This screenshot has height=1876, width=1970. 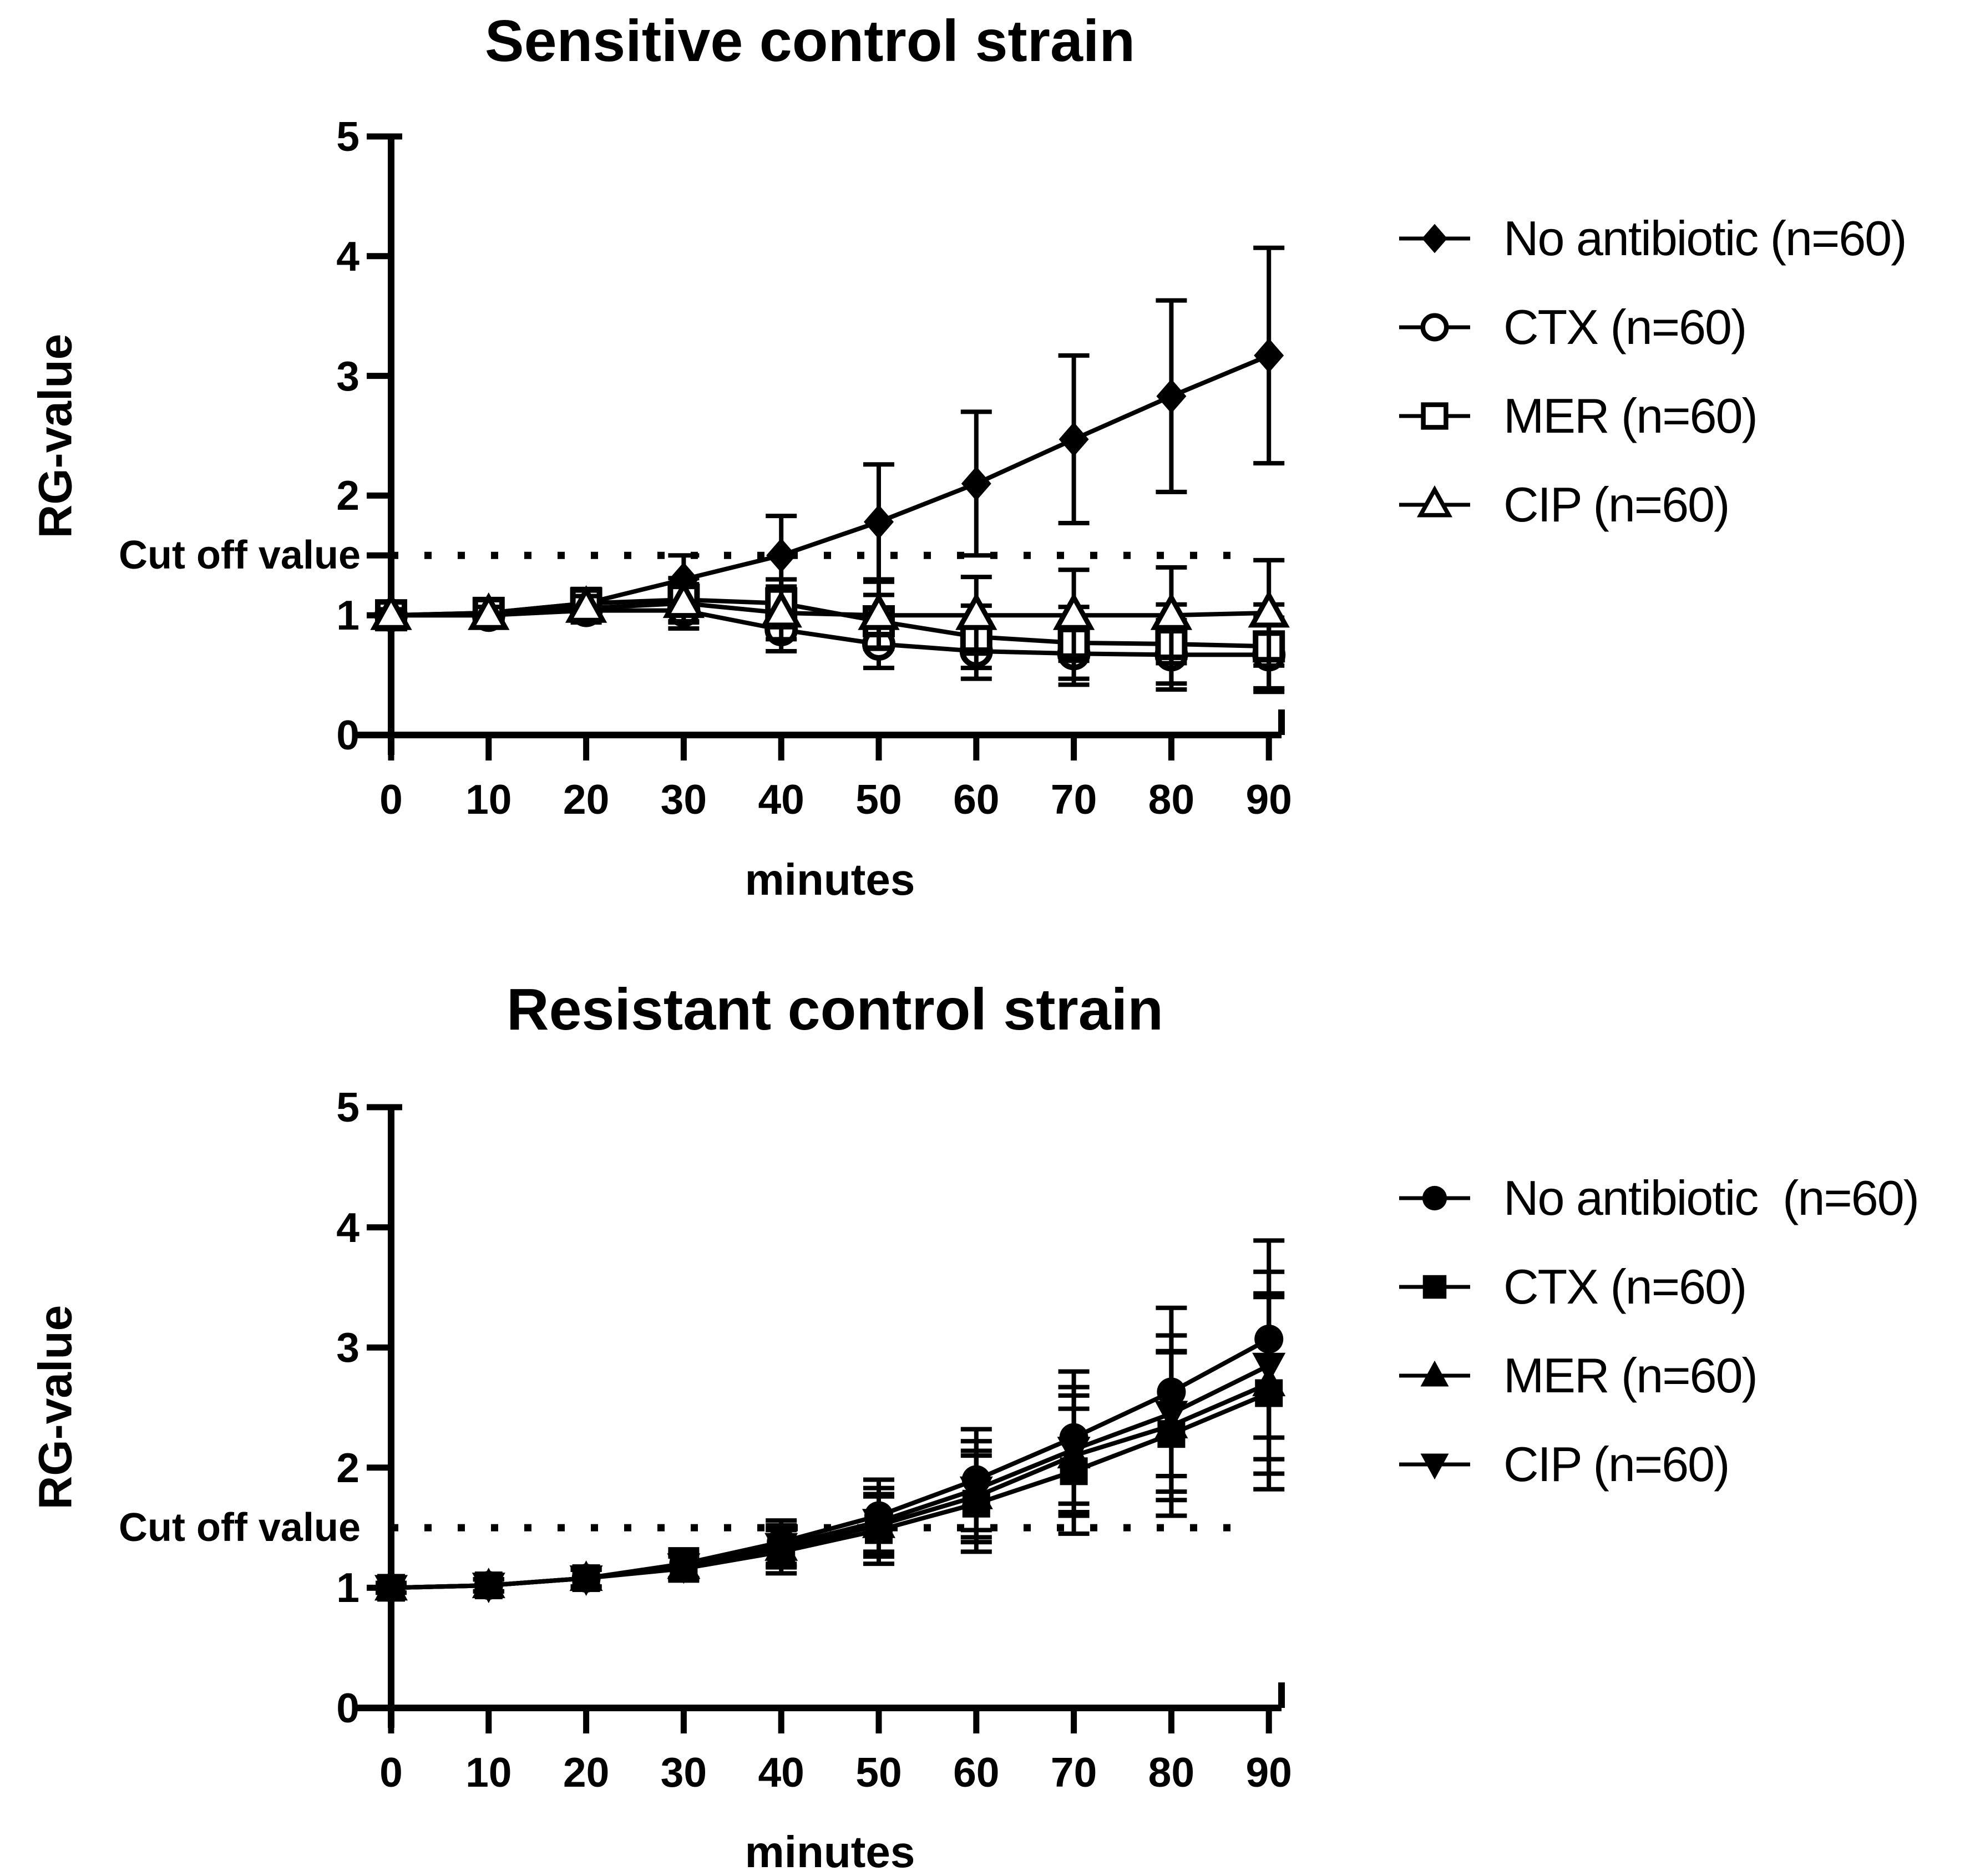 I want to click on panel-title-sensitive: Sensitive control strain, so click(x=810, y=41).